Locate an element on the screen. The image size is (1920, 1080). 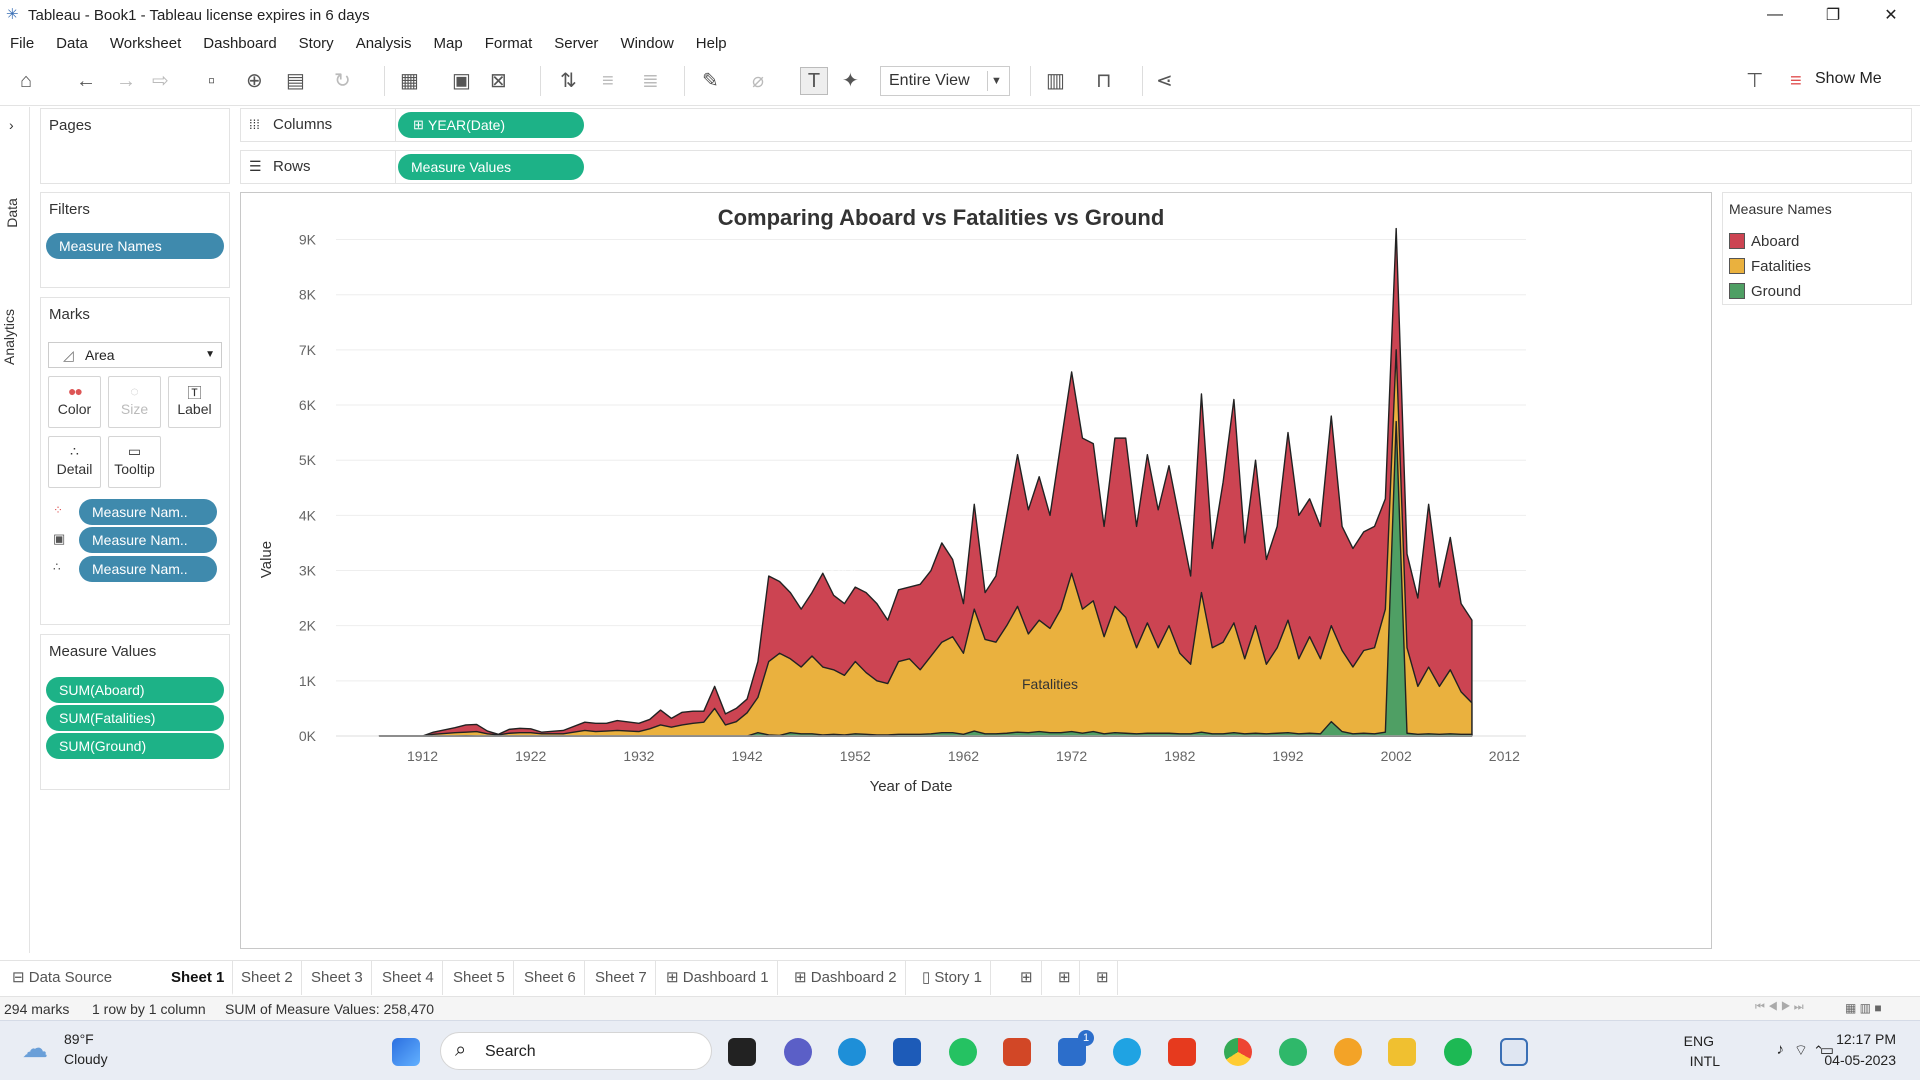
new-datasource-icon: ⊕ is located at coordinates (254, 81).